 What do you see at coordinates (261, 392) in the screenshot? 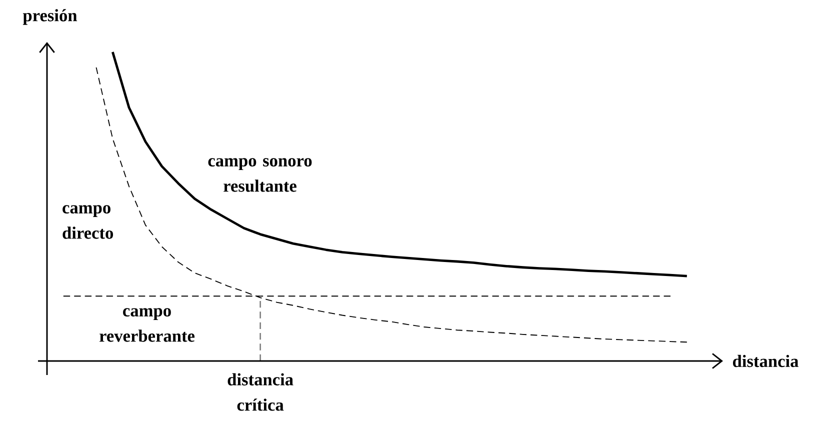
I see `text: distancia crítica` at bounding box center [261, 392].